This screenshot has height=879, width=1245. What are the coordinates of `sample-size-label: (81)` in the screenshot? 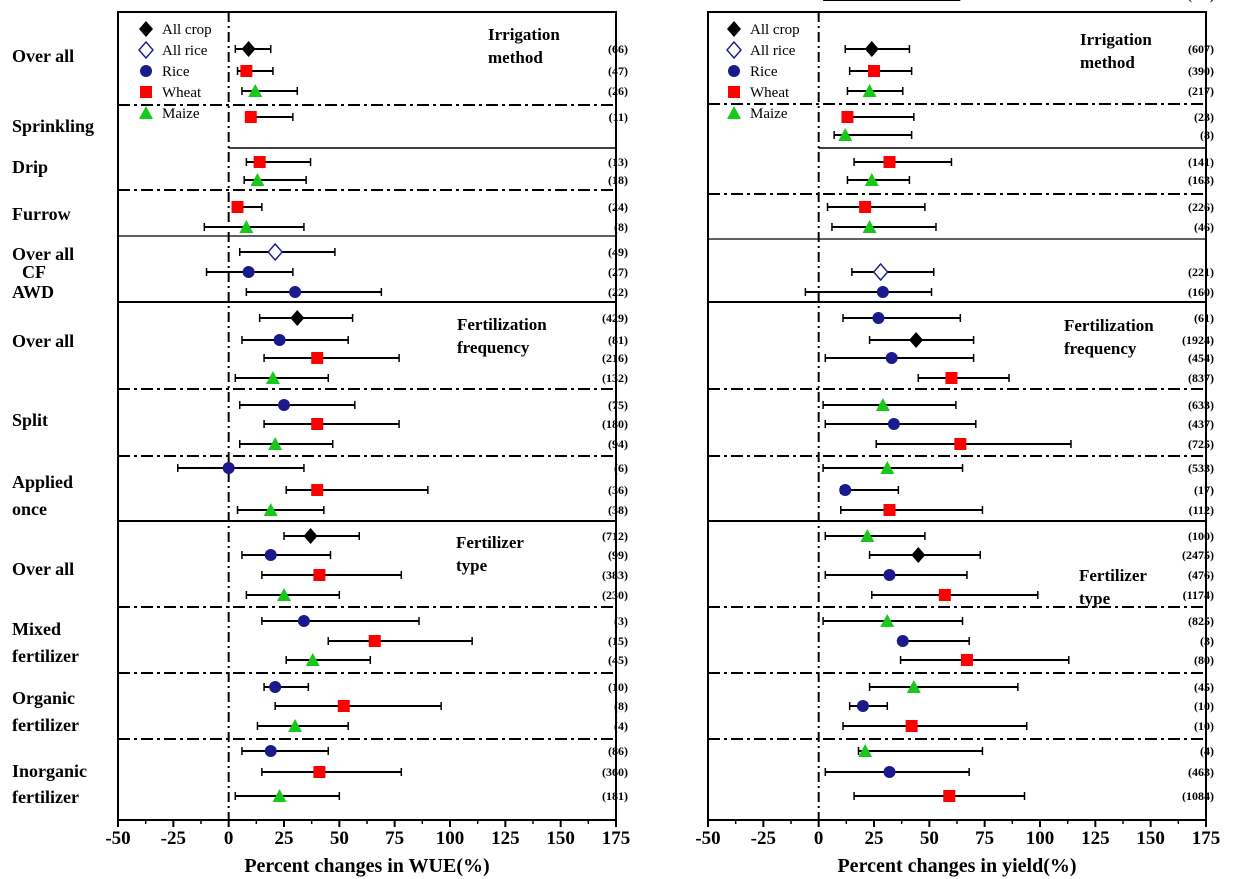 It's located at (618, 340).